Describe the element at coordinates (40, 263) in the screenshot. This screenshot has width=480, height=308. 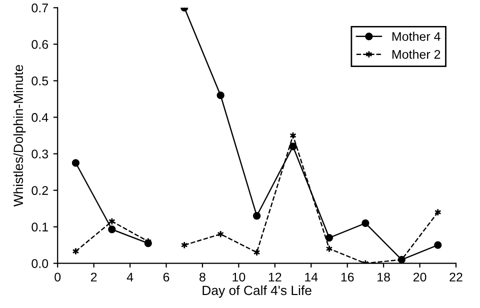
I see `y-tick-label: 0.0` at that location.